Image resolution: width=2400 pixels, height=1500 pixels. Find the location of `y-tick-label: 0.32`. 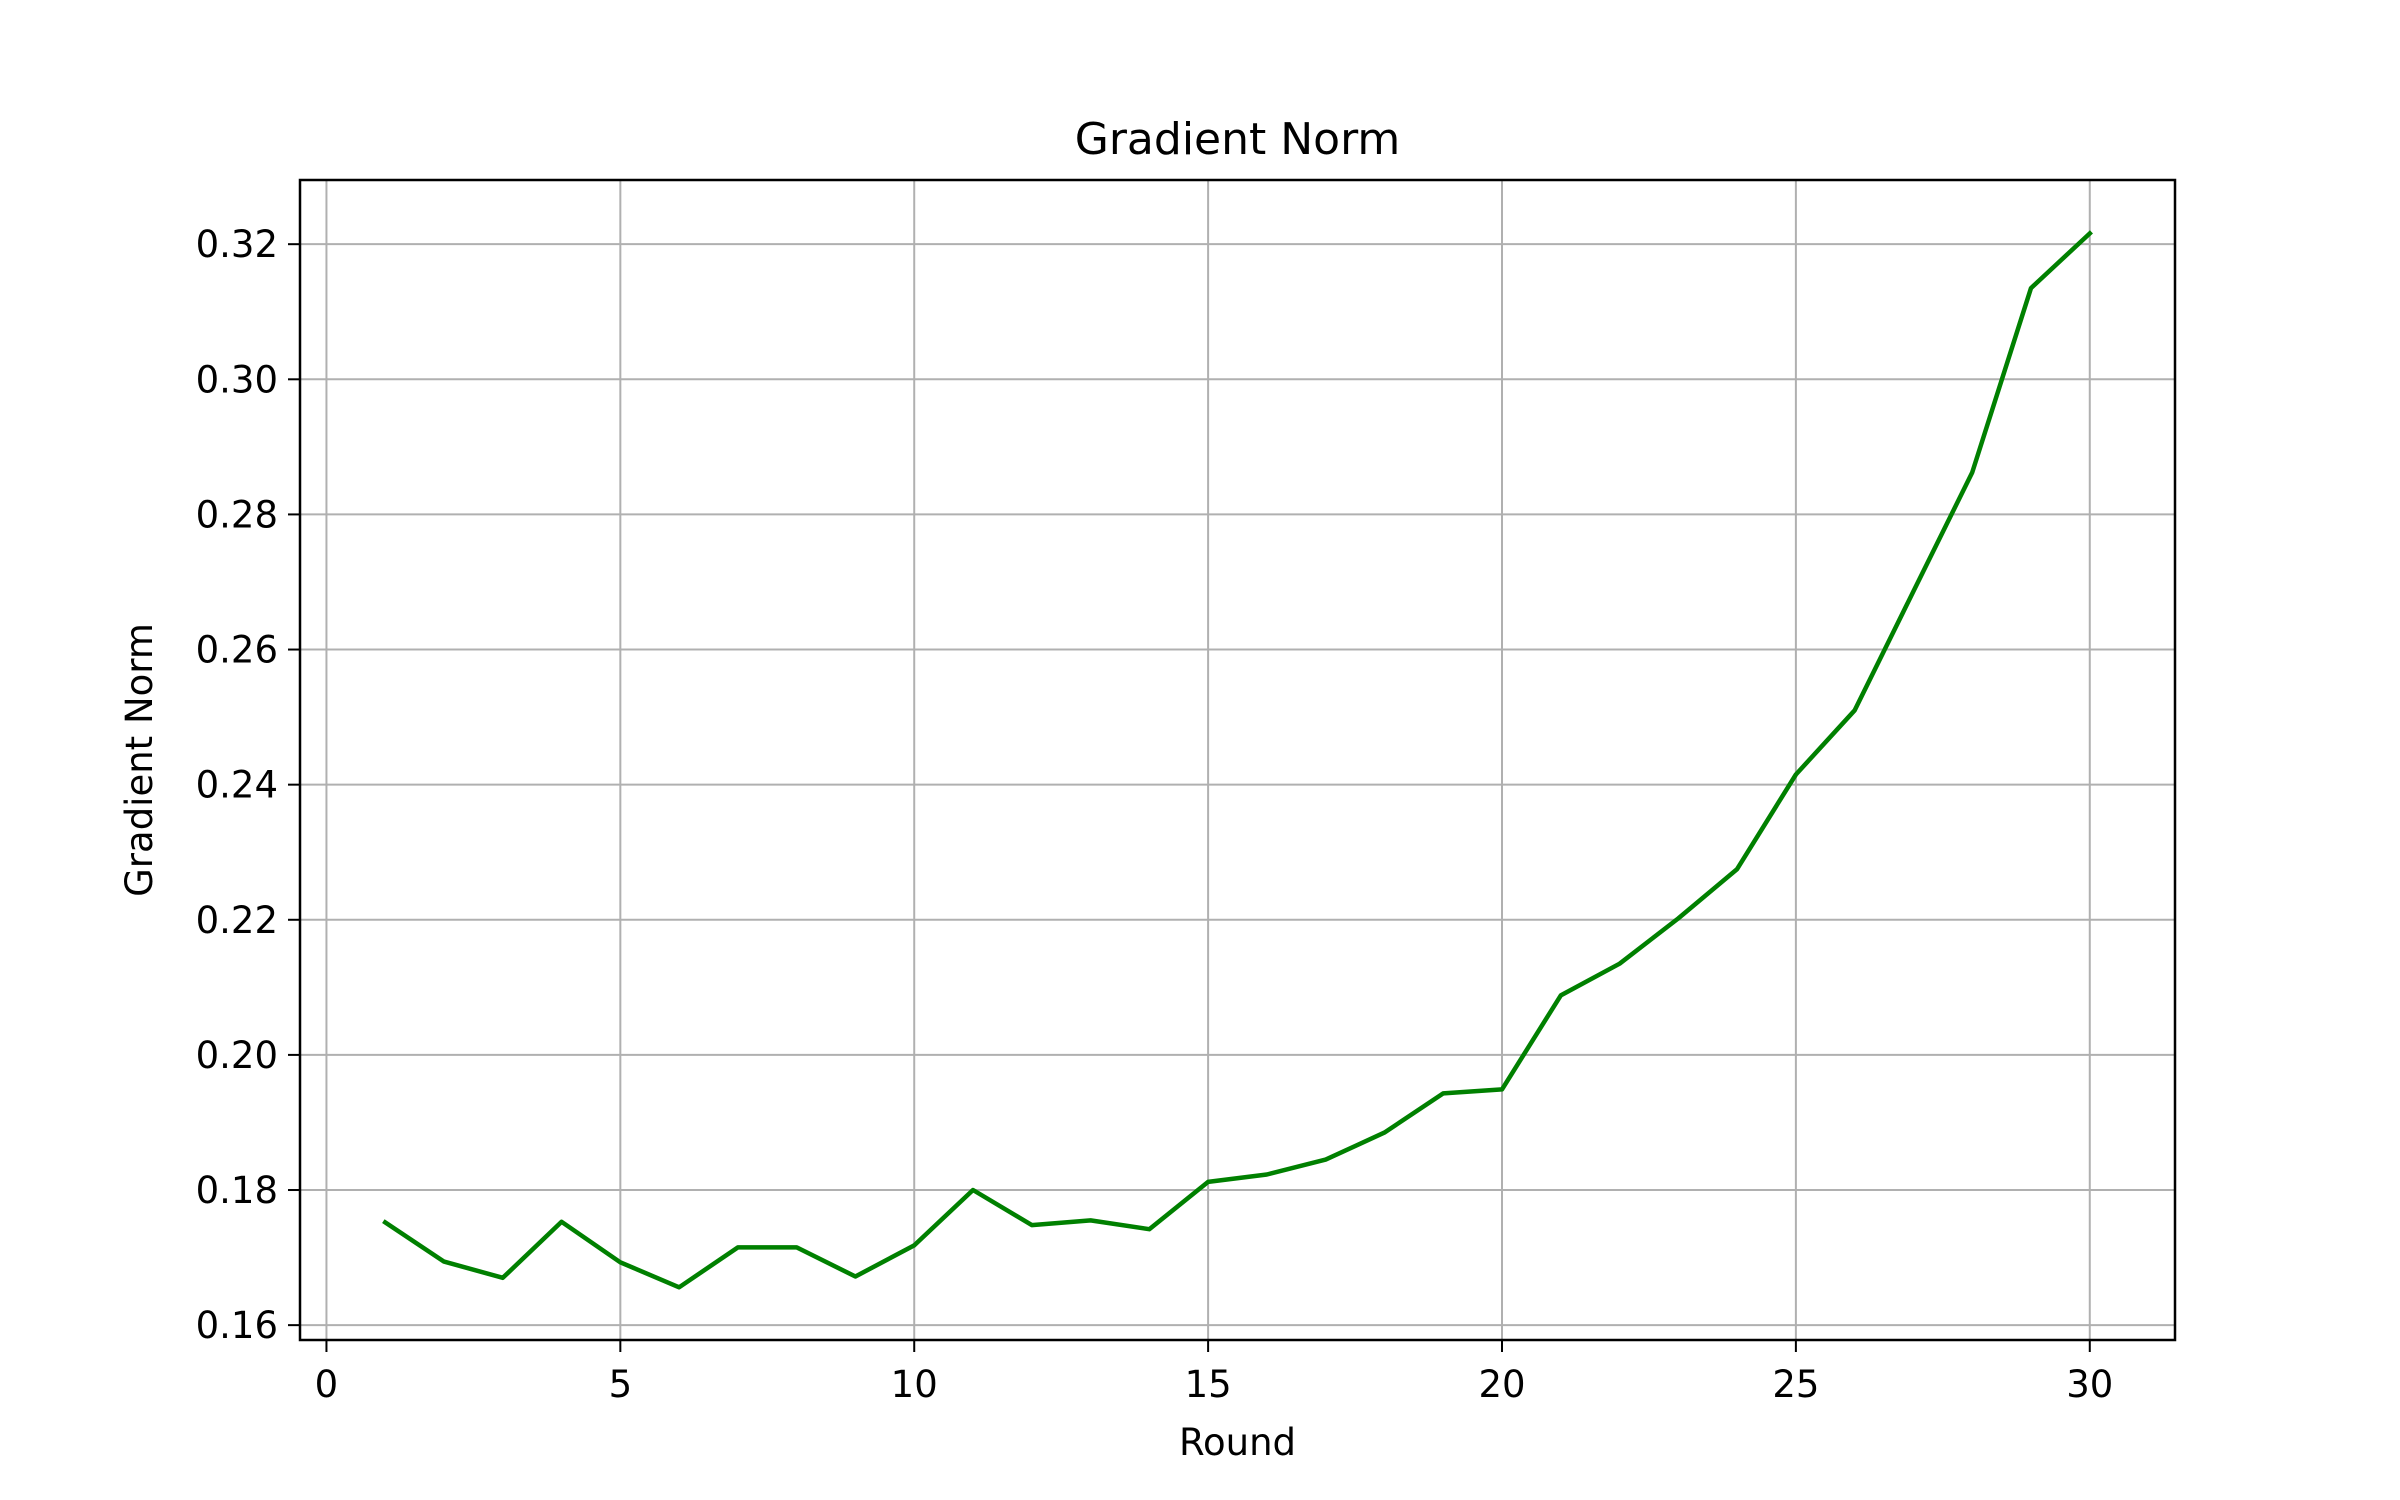

y-tick-label: 0.32 is located at coordinates (237, 244).